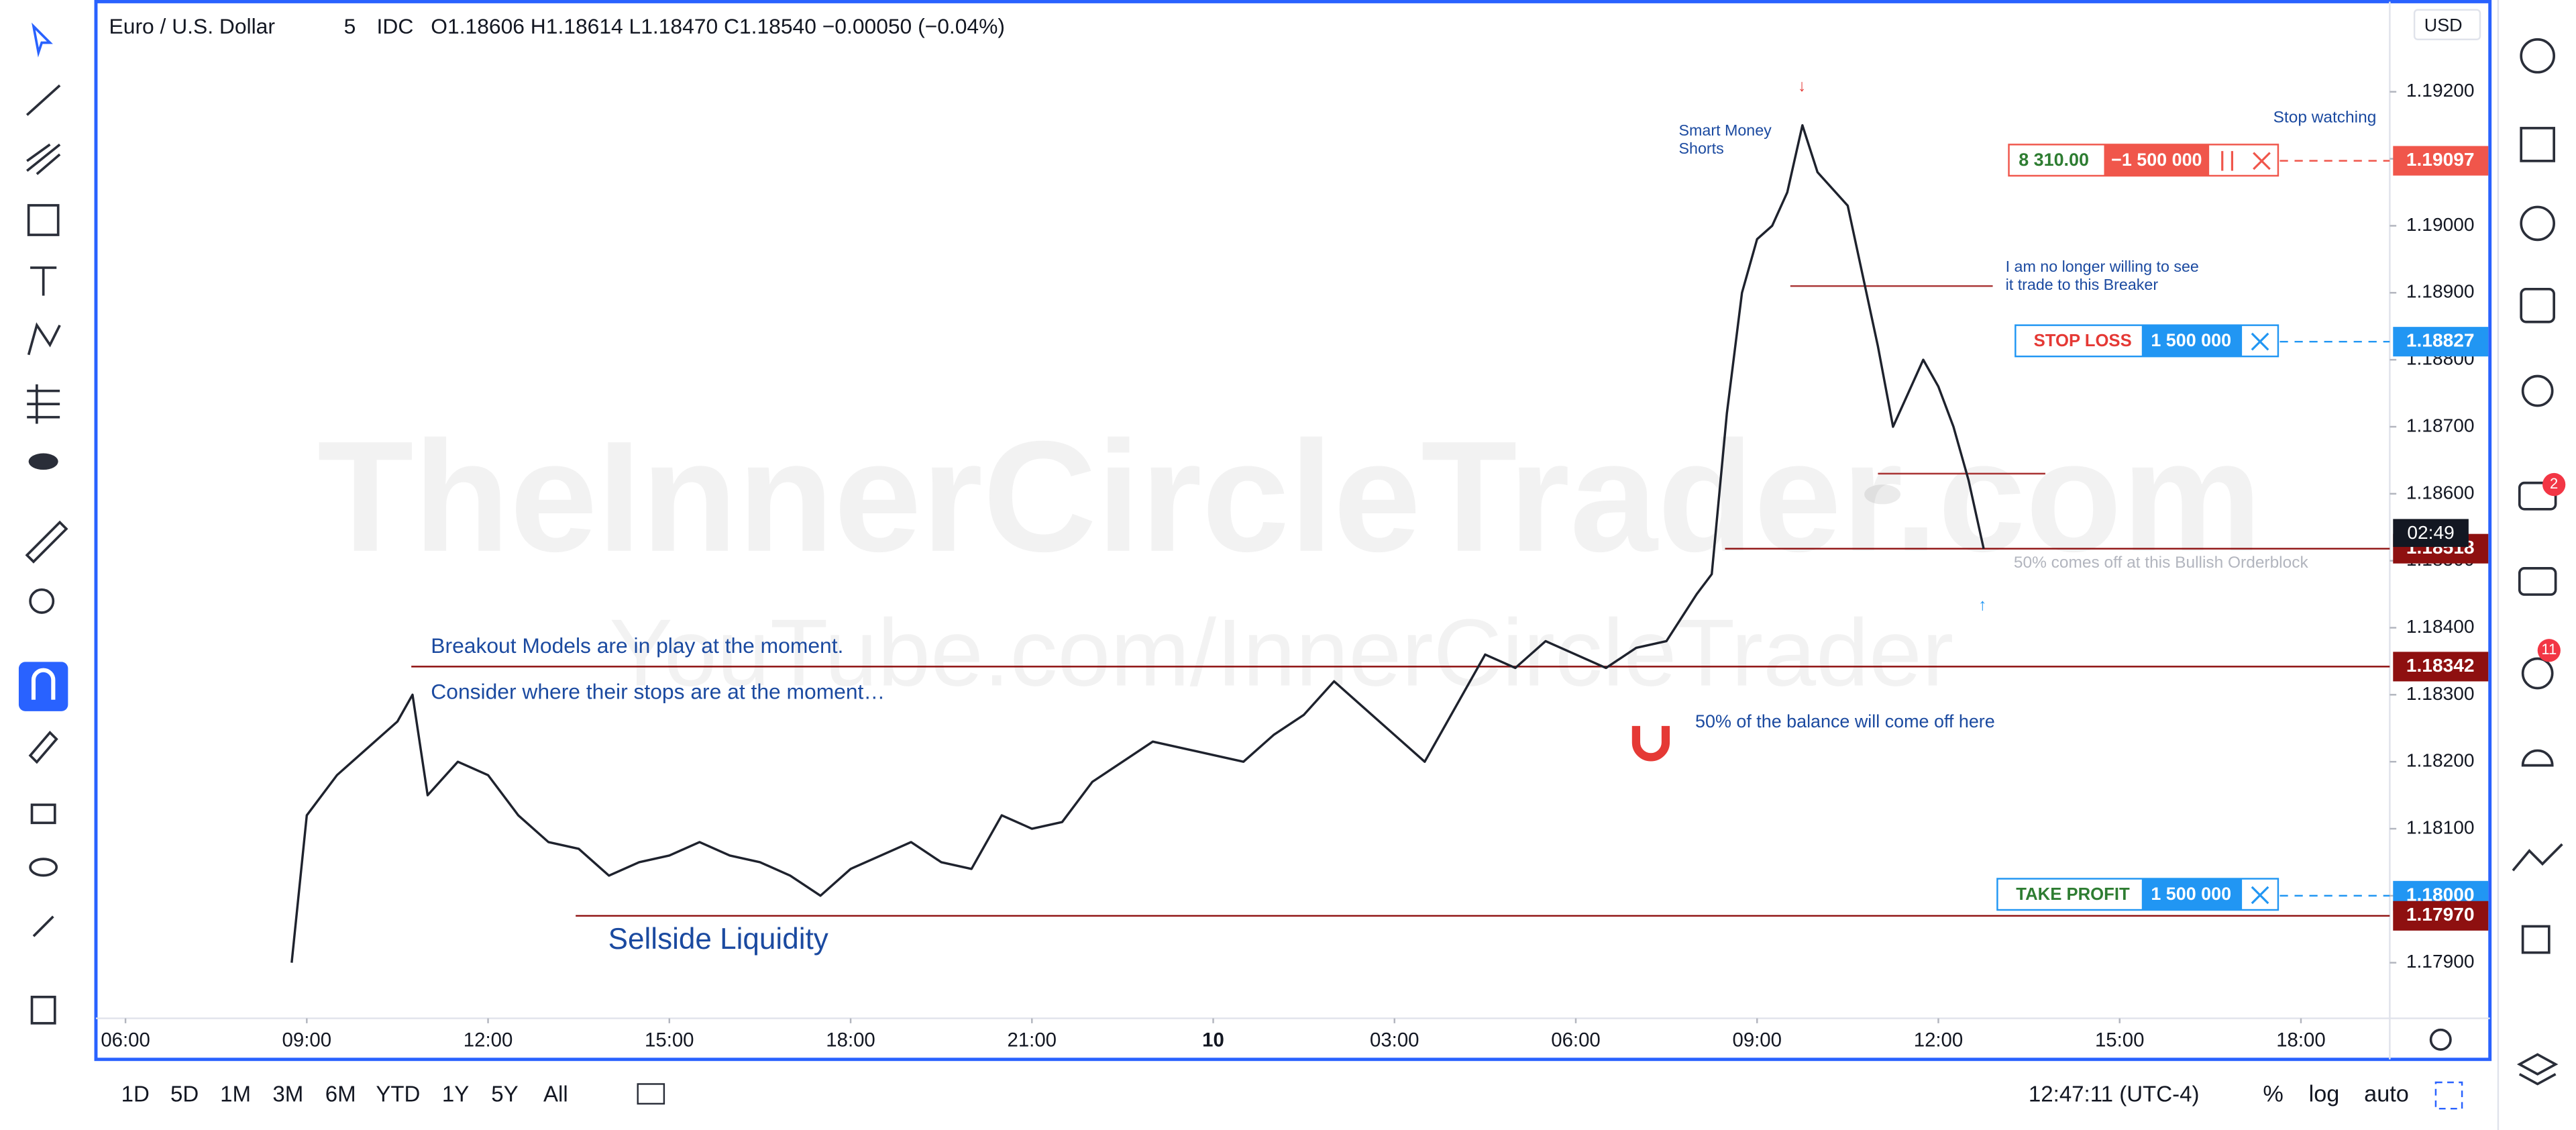 The width and height of the screenshot is (2576, 1130). Describe the element at coordinates (2531, 565) in the screenshot. I see `right-sidebar: 2 11` at that location.